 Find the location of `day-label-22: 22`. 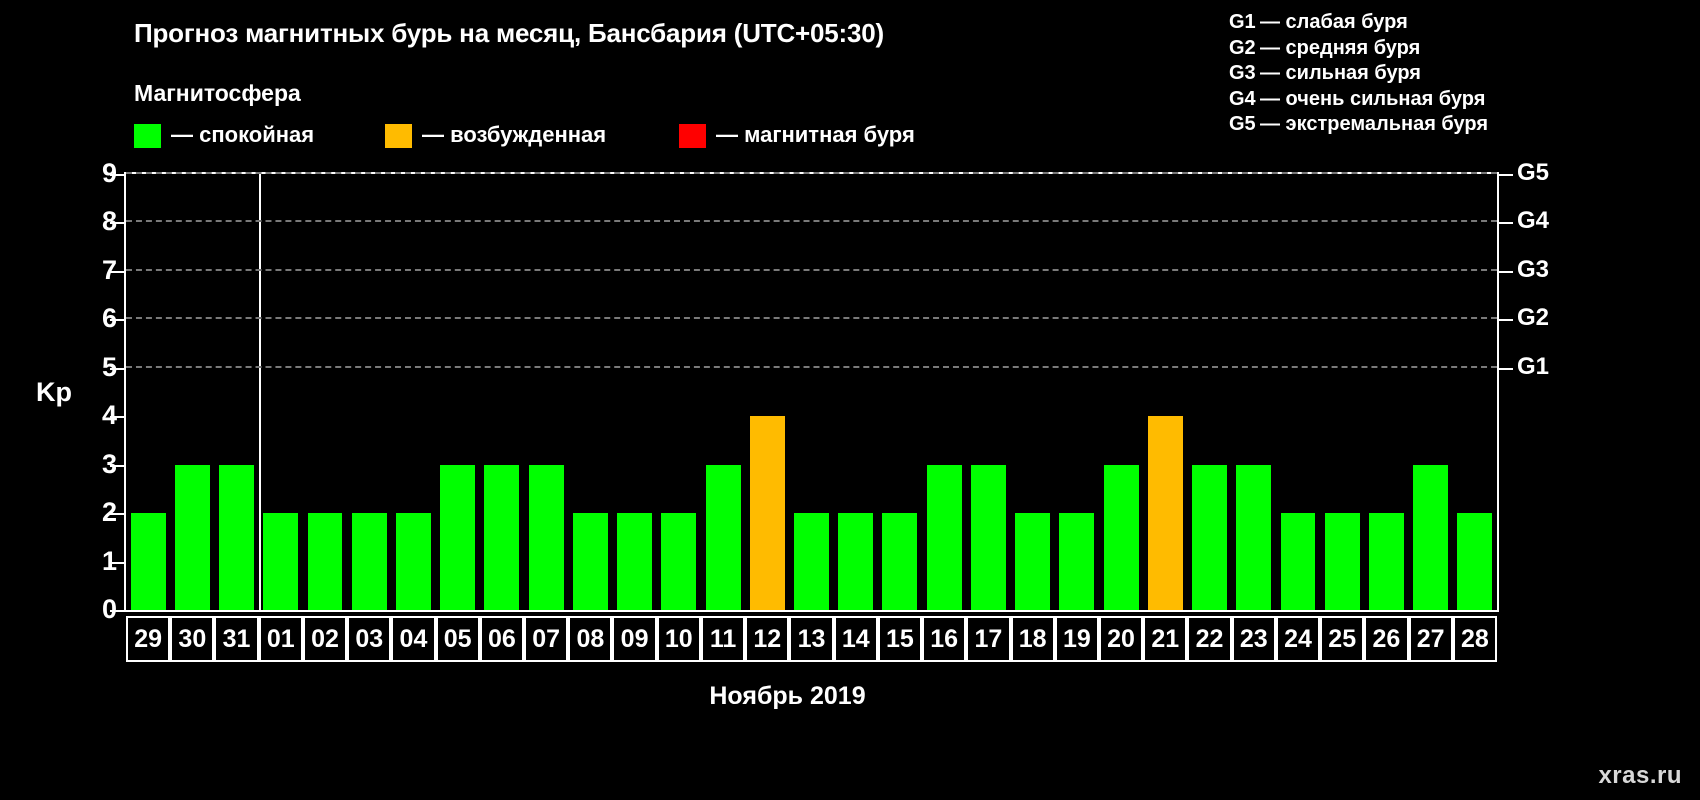

day-label-22: 22 is located at coordinates (1209, 639).